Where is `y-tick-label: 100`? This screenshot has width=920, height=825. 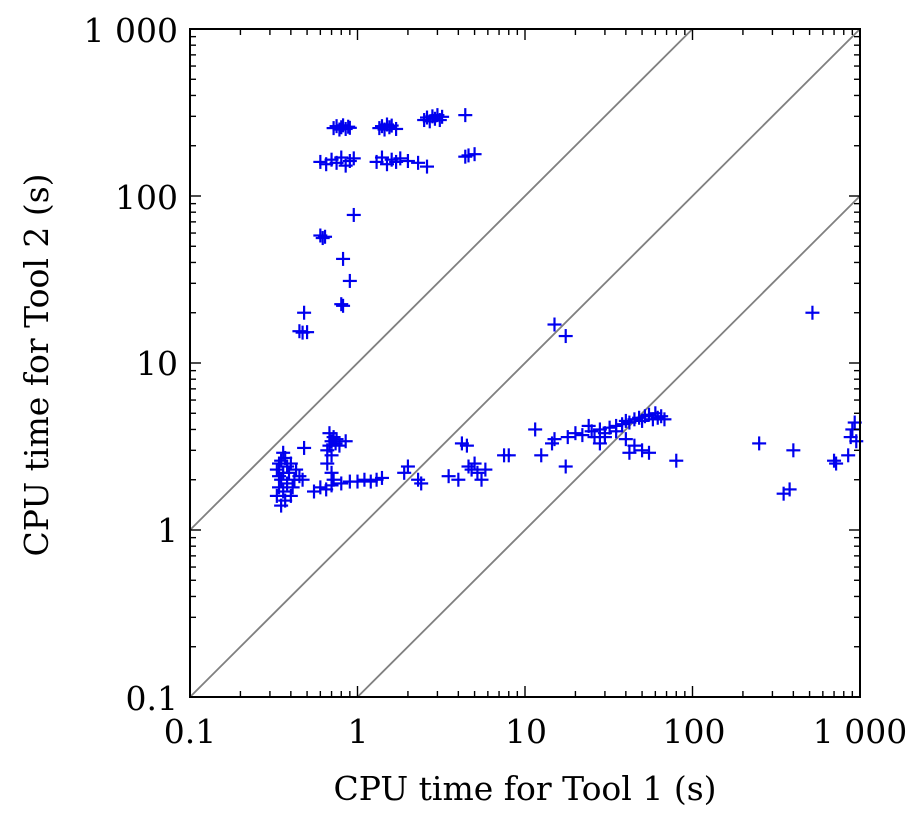
y-tick-label: 100 is located at coordinates (146, 197).